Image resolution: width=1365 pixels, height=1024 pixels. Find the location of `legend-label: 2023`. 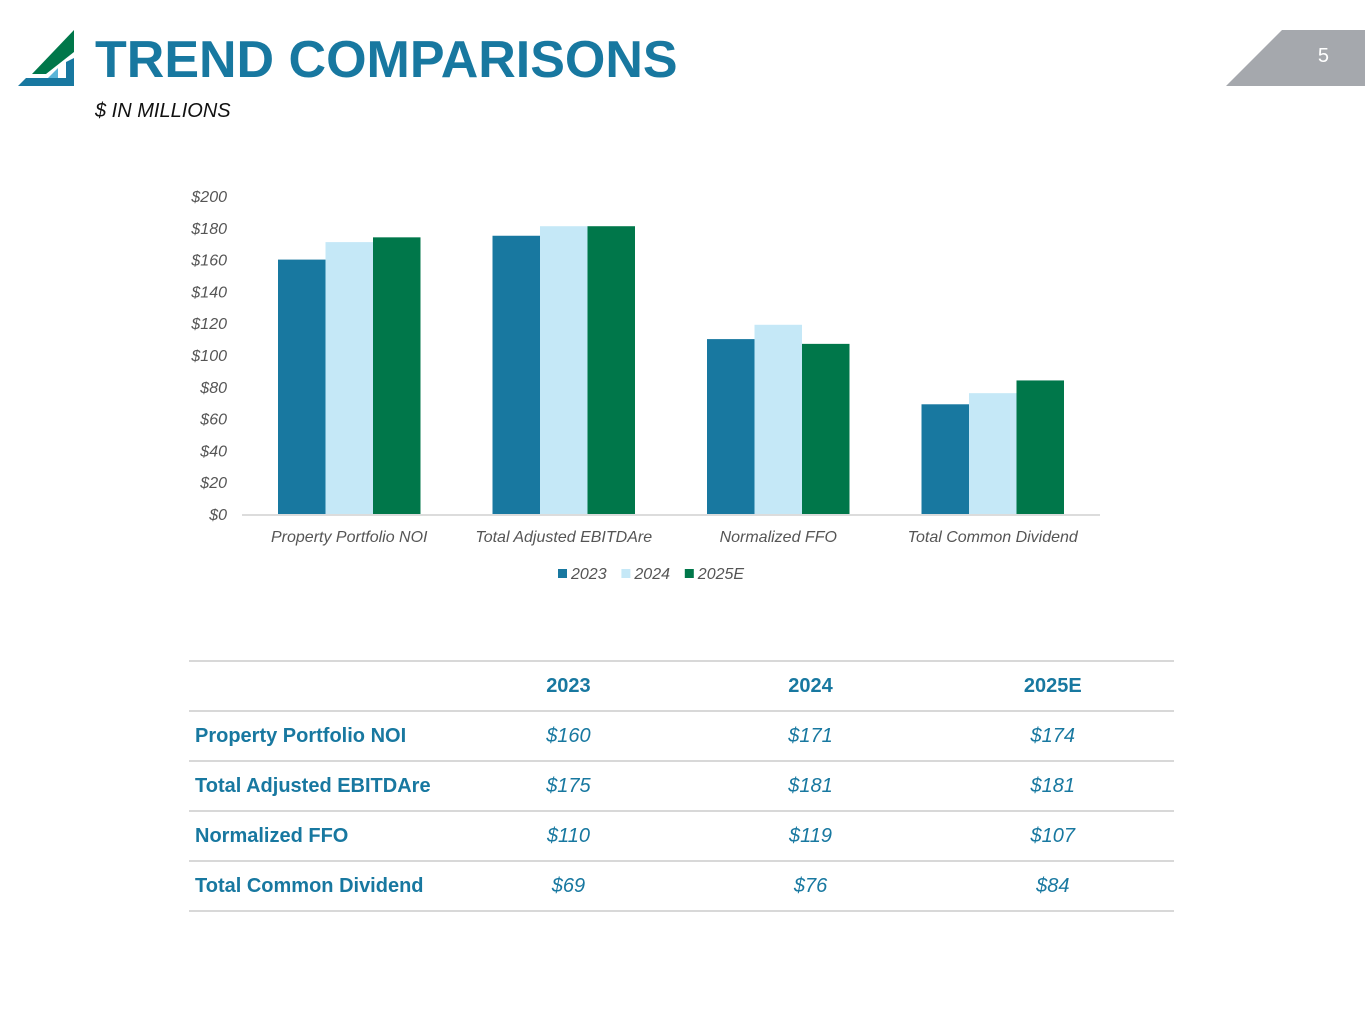

legend-label: 2023 is located at coordinates (588, 574).